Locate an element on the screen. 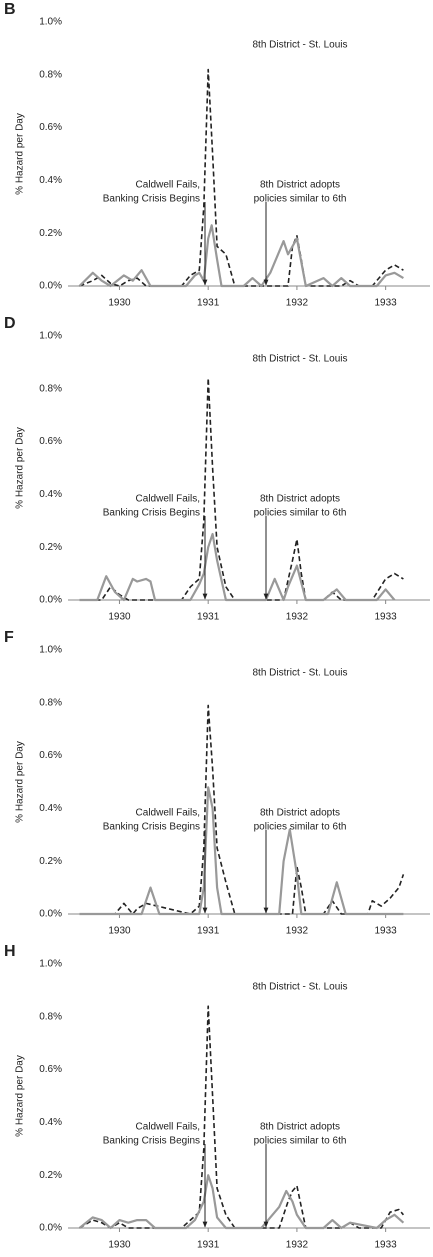  panel-label: D is located at coordinates (10, 323).